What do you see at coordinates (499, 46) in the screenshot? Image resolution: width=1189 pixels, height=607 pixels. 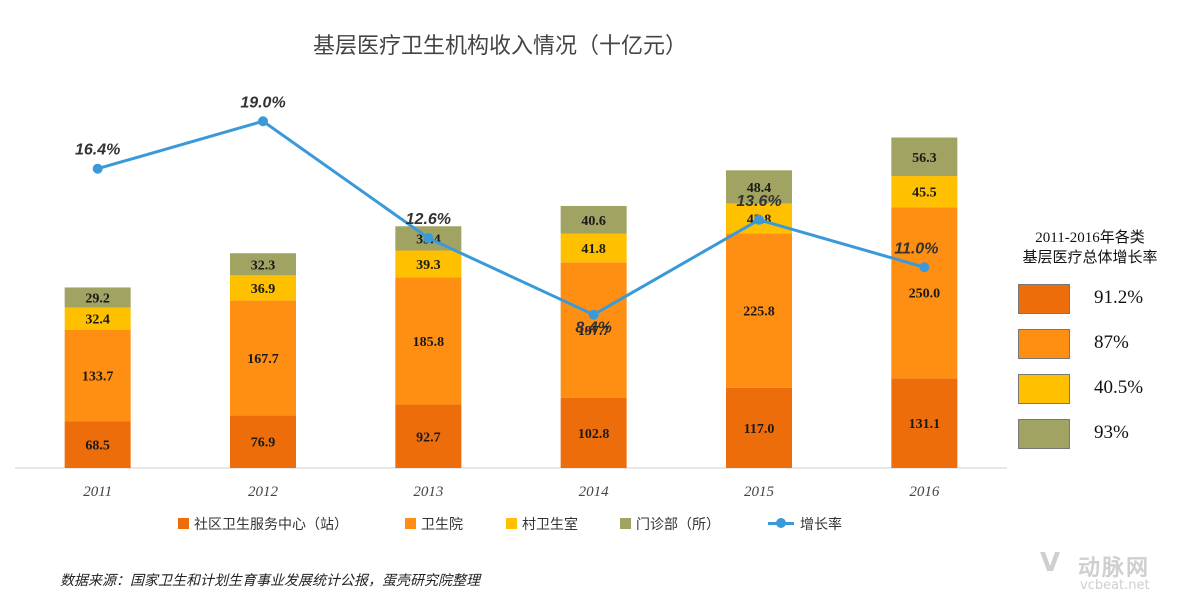 I see `chart-title: 基层医疗卫生机构收入情况（十亿元）` at bounding box center [499, 46].